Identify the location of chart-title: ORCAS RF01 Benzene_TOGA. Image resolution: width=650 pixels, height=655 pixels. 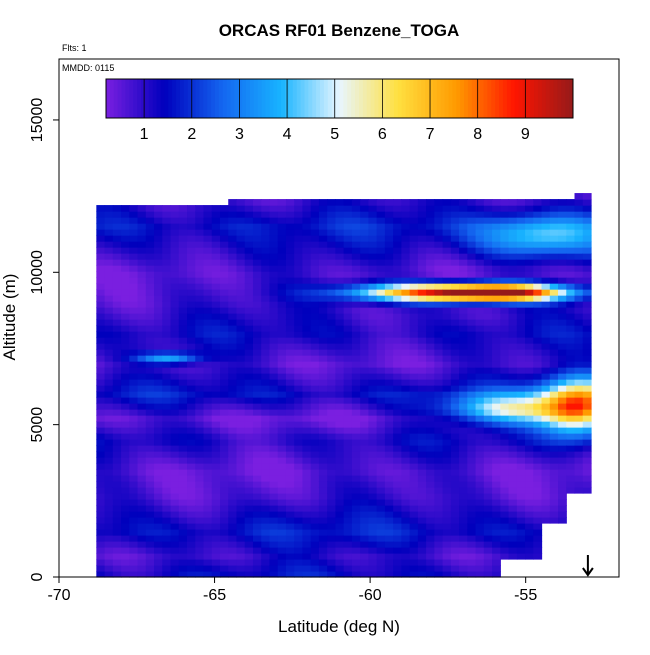
(339, 30).